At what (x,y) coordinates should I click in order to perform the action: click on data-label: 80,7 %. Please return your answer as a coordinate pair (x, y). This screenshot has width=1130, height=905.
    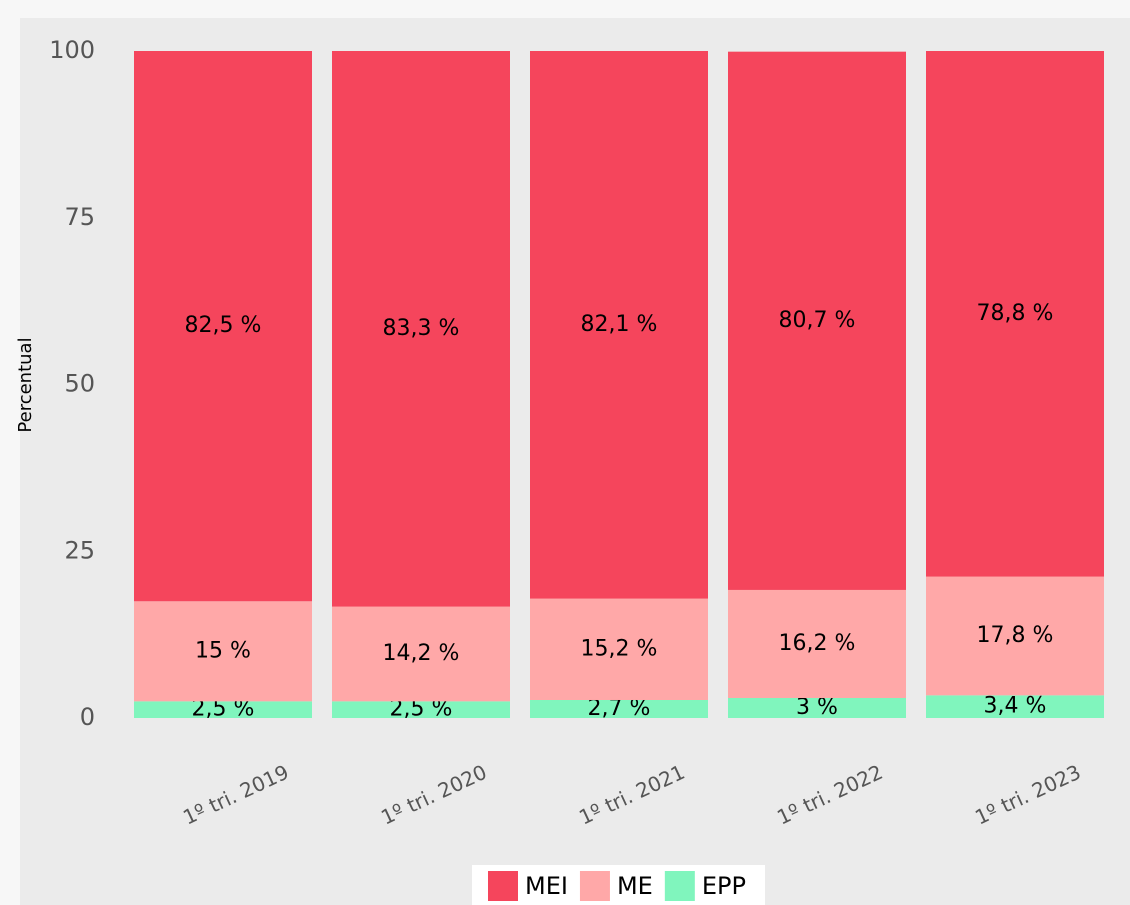
    Looking at the image, I should click on (817, 320).